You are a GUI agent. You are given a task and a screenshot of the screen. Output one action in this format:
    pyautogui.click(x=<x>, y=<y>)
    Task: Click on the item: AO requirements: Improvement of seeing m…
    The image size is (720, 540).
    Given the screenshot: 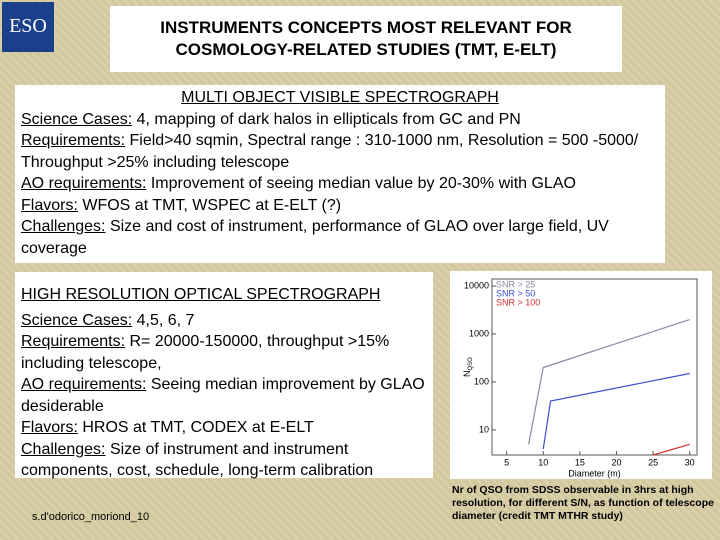 What is the action you would take?
    pyautogui.click(x=340, y=184)
    